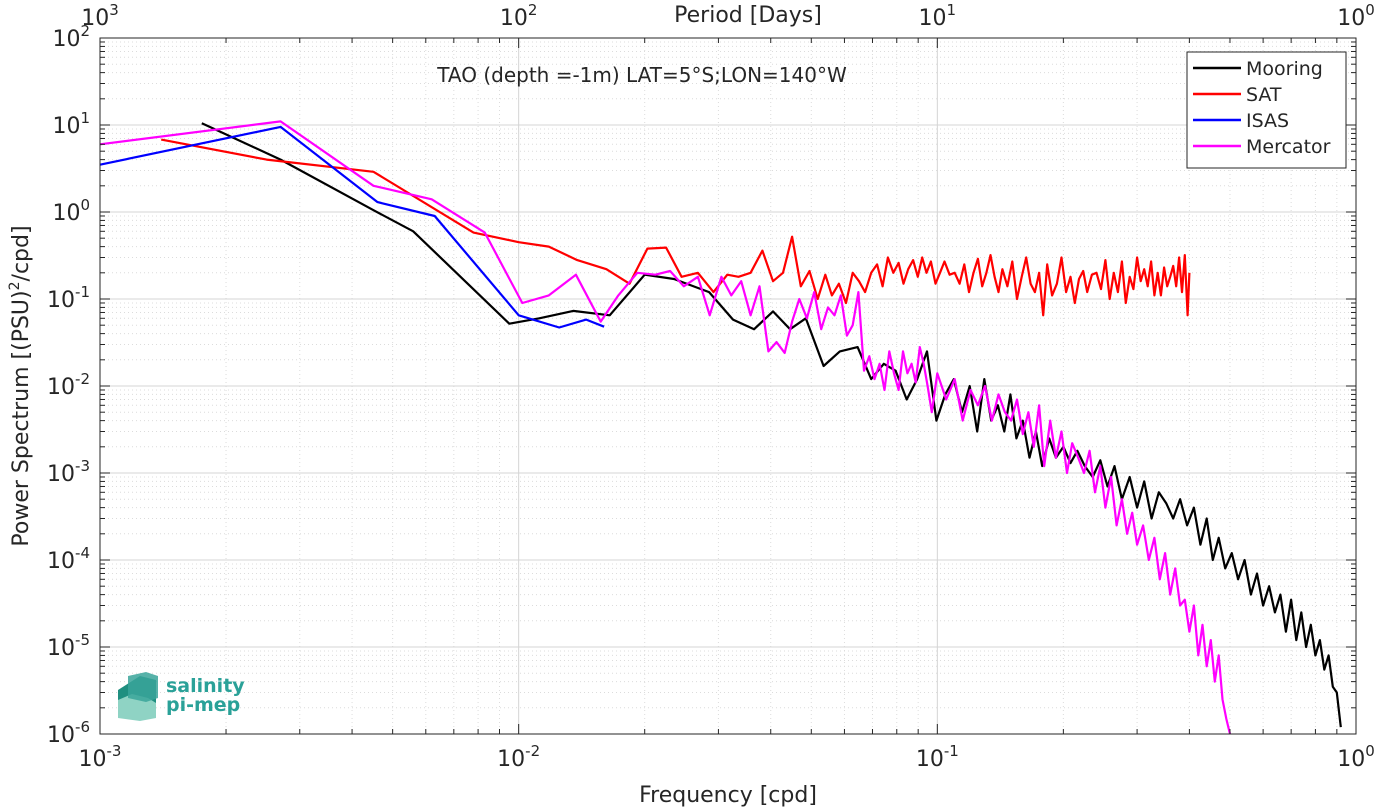 Image resolution: width=1383 pixels, height=809 pixels. Describe the element at coordinates (68, 298) in the screenshot. I see `y-tick-label: 10⁻¹` at that location.